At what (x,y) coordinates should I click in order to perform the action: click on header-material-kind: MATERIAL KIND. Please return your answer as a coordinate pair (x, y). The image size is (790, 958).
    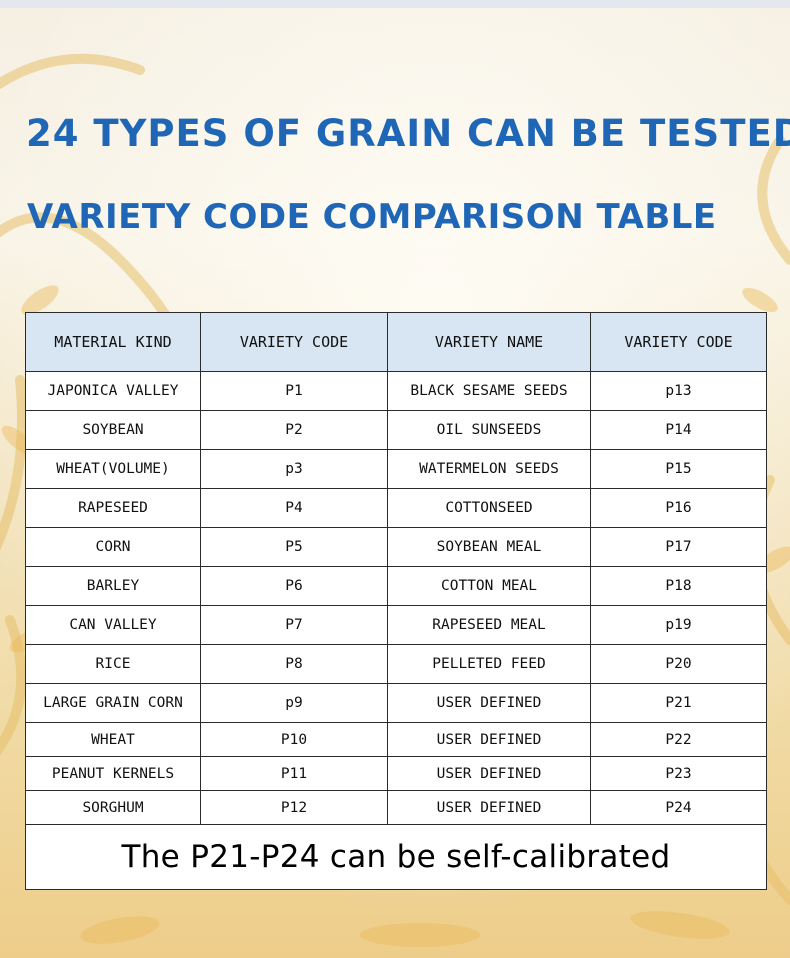
    Looking at the image, I should click on (113, 342).